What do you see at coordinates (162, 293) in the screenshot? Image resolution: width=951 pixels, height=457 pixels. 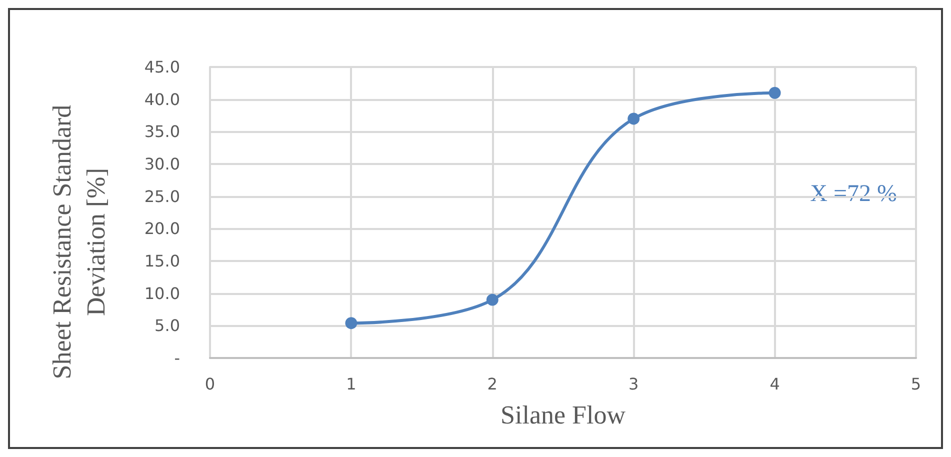 I see `y-tick-label: 10.0` at bounding box center [162, 293].